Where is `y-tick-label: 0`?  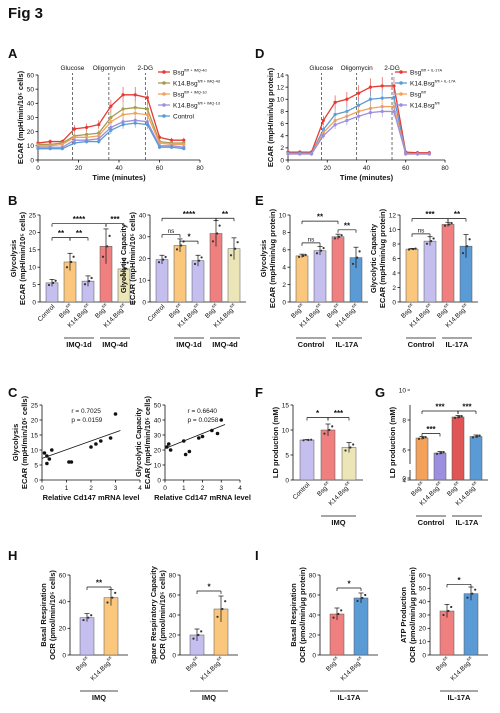
y-tick-label: 0 is located at coordinates (287, 480).